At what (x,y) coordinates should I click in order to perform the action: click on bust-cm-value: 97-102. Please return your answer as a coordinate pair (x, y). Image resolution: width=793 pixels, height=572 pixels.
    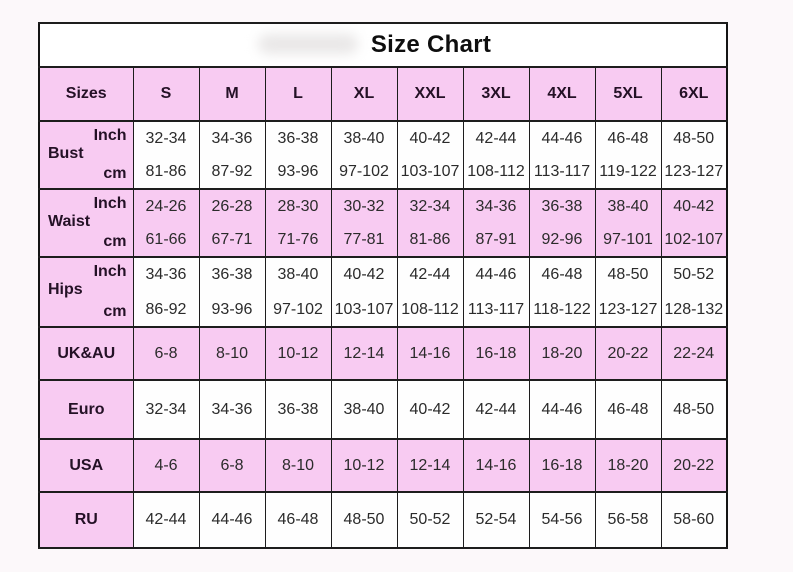
    Looking at the image, I should click on (364, 171).